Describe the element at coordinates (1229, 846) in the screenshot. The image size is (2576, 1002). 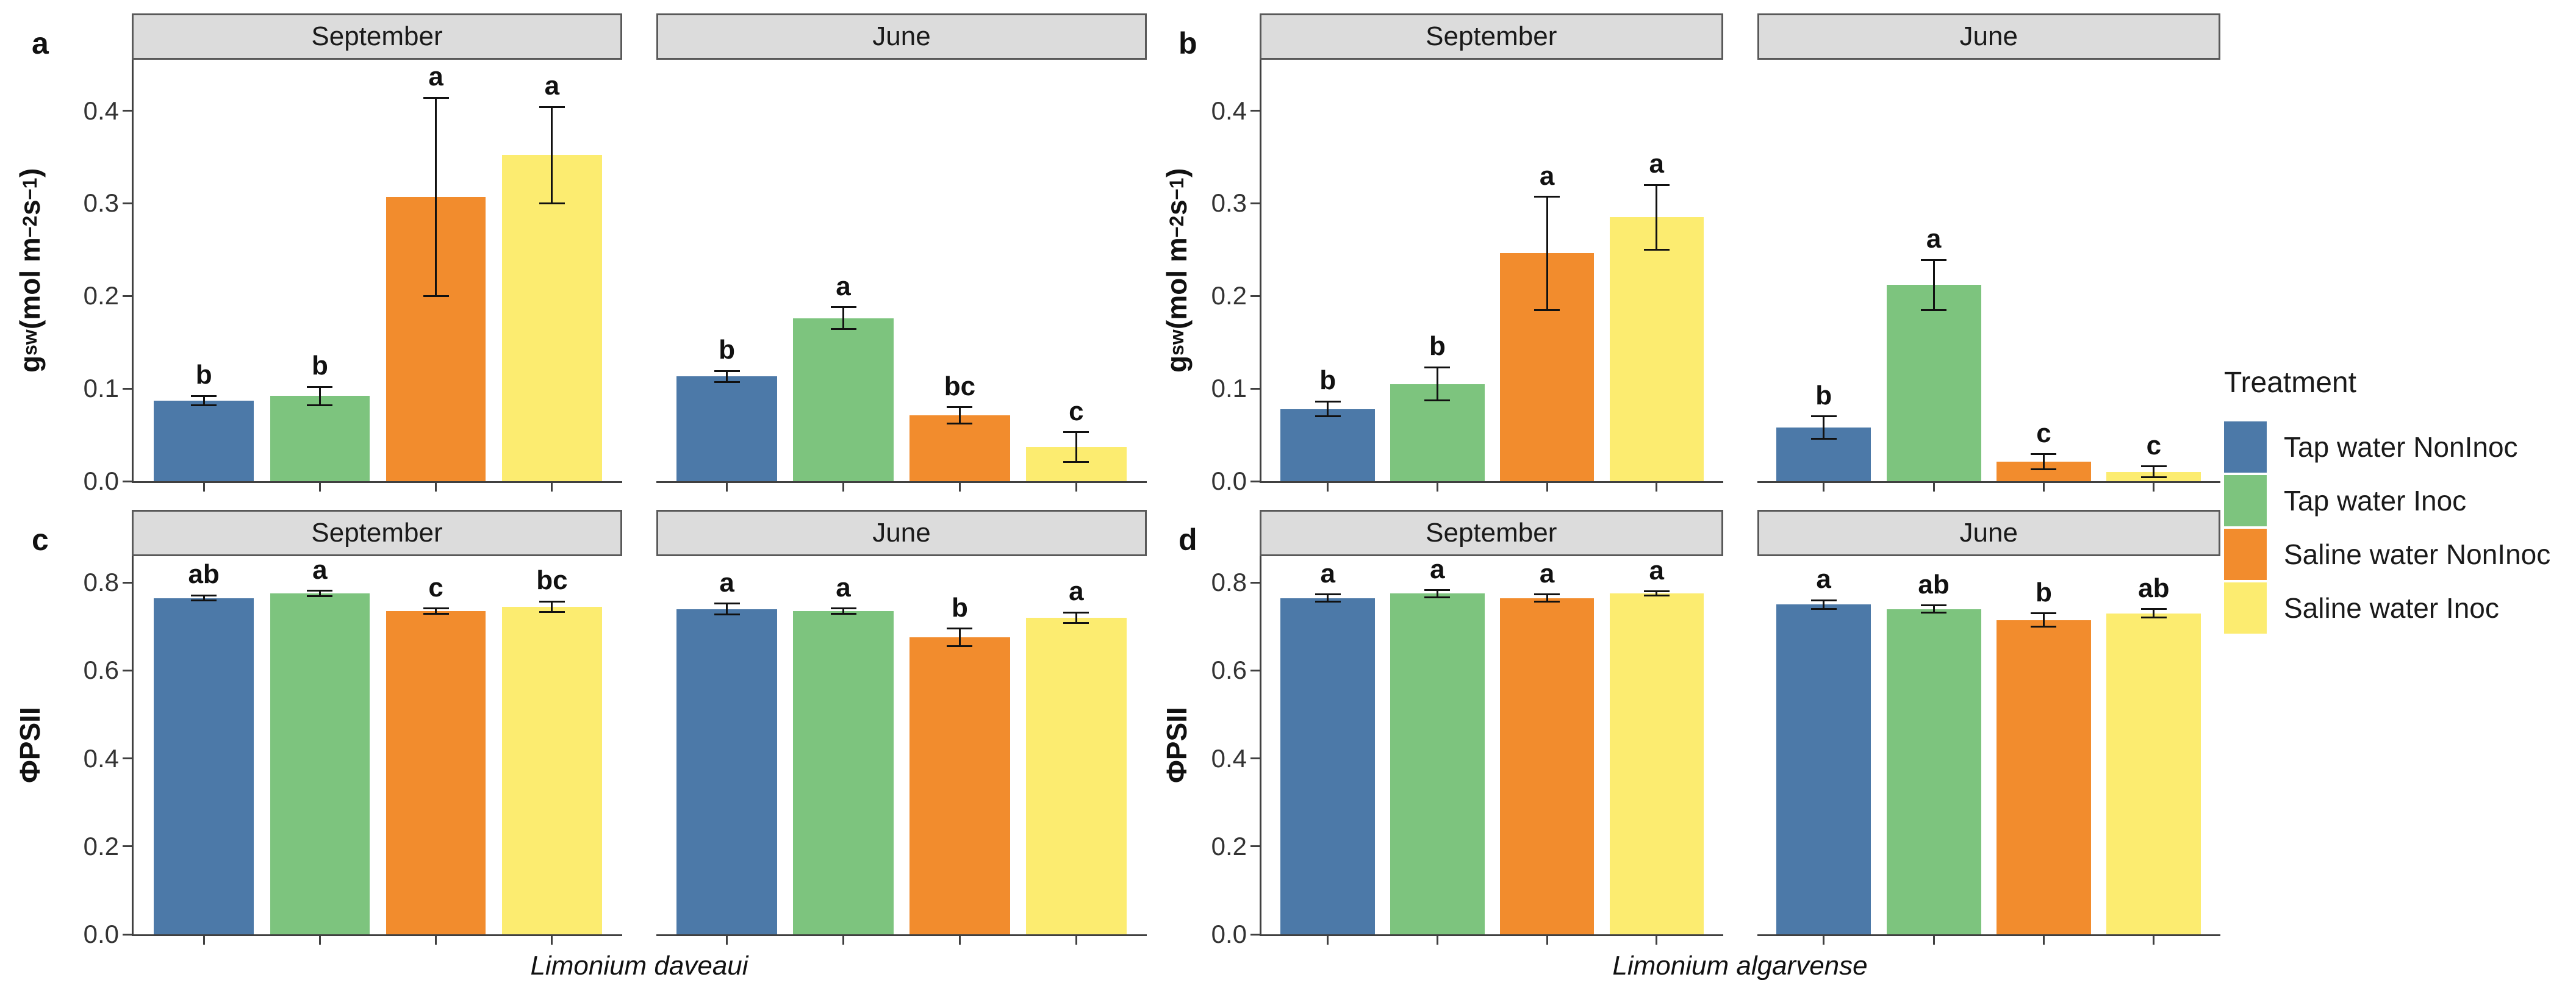
I see `y-axis-tick-label: 0.2` at that location.